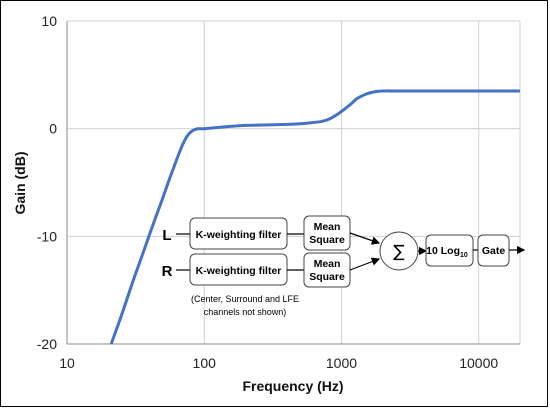 The image size is (550, 409). Describe the element at coordinates (166, 235) in the screenshot. I see `channel-l-label: L` at that location.